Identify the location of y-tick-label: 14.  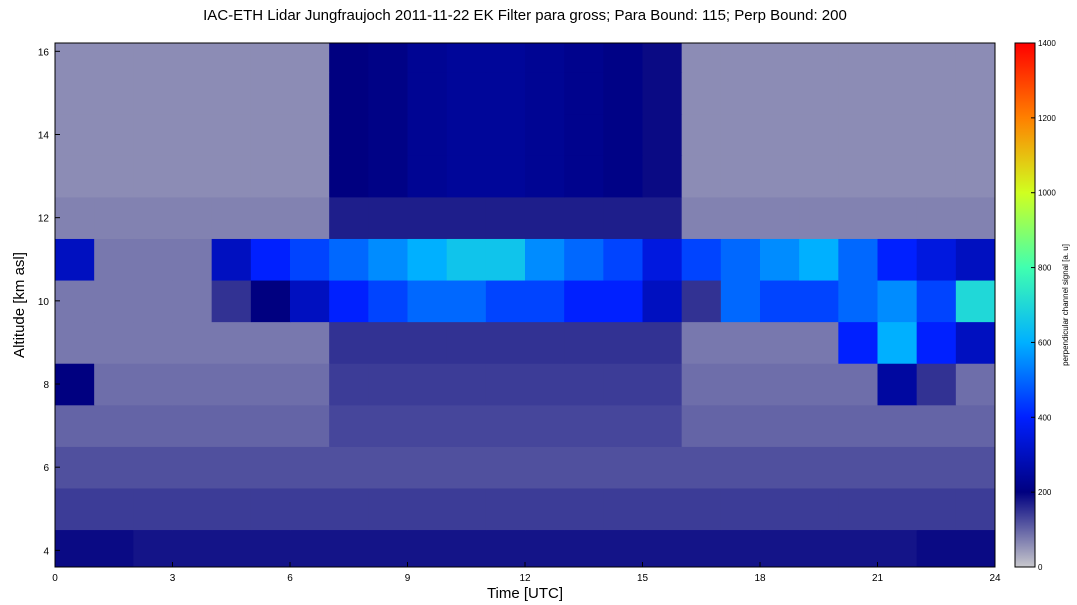
(44, 135).